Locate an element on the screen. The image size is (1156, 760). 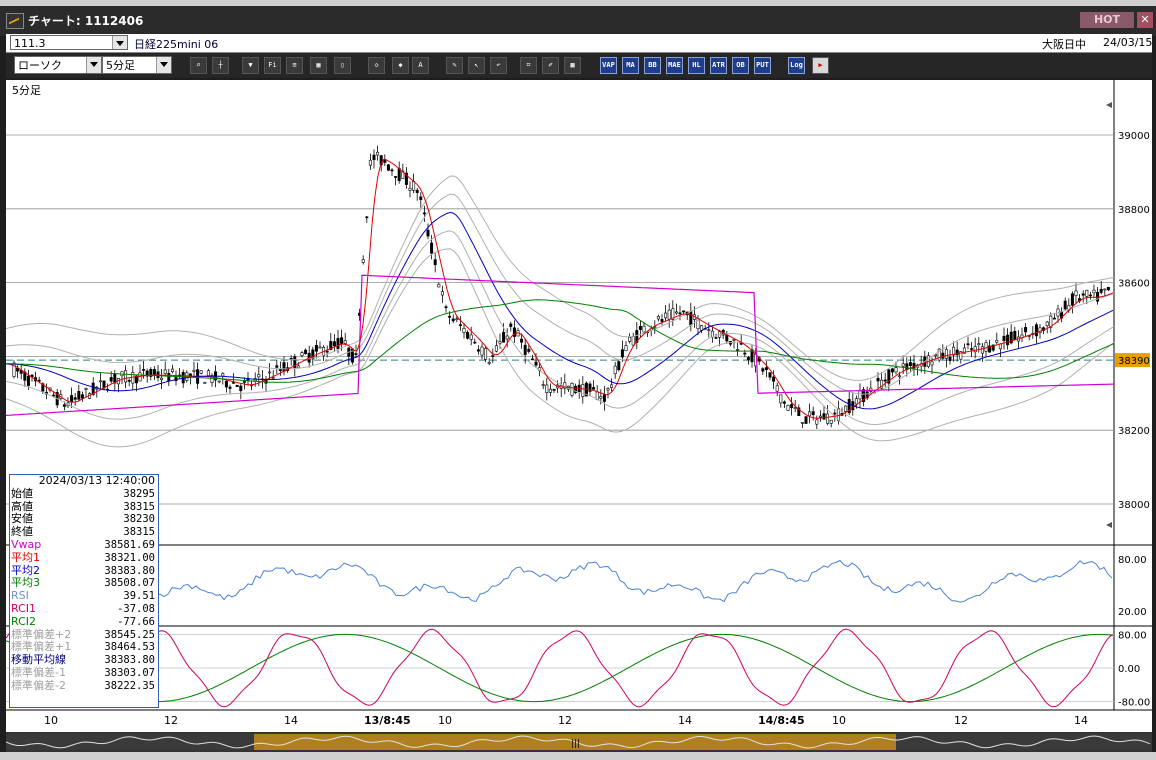
pen-icon: ✎ is located at coordinates (454, 65).